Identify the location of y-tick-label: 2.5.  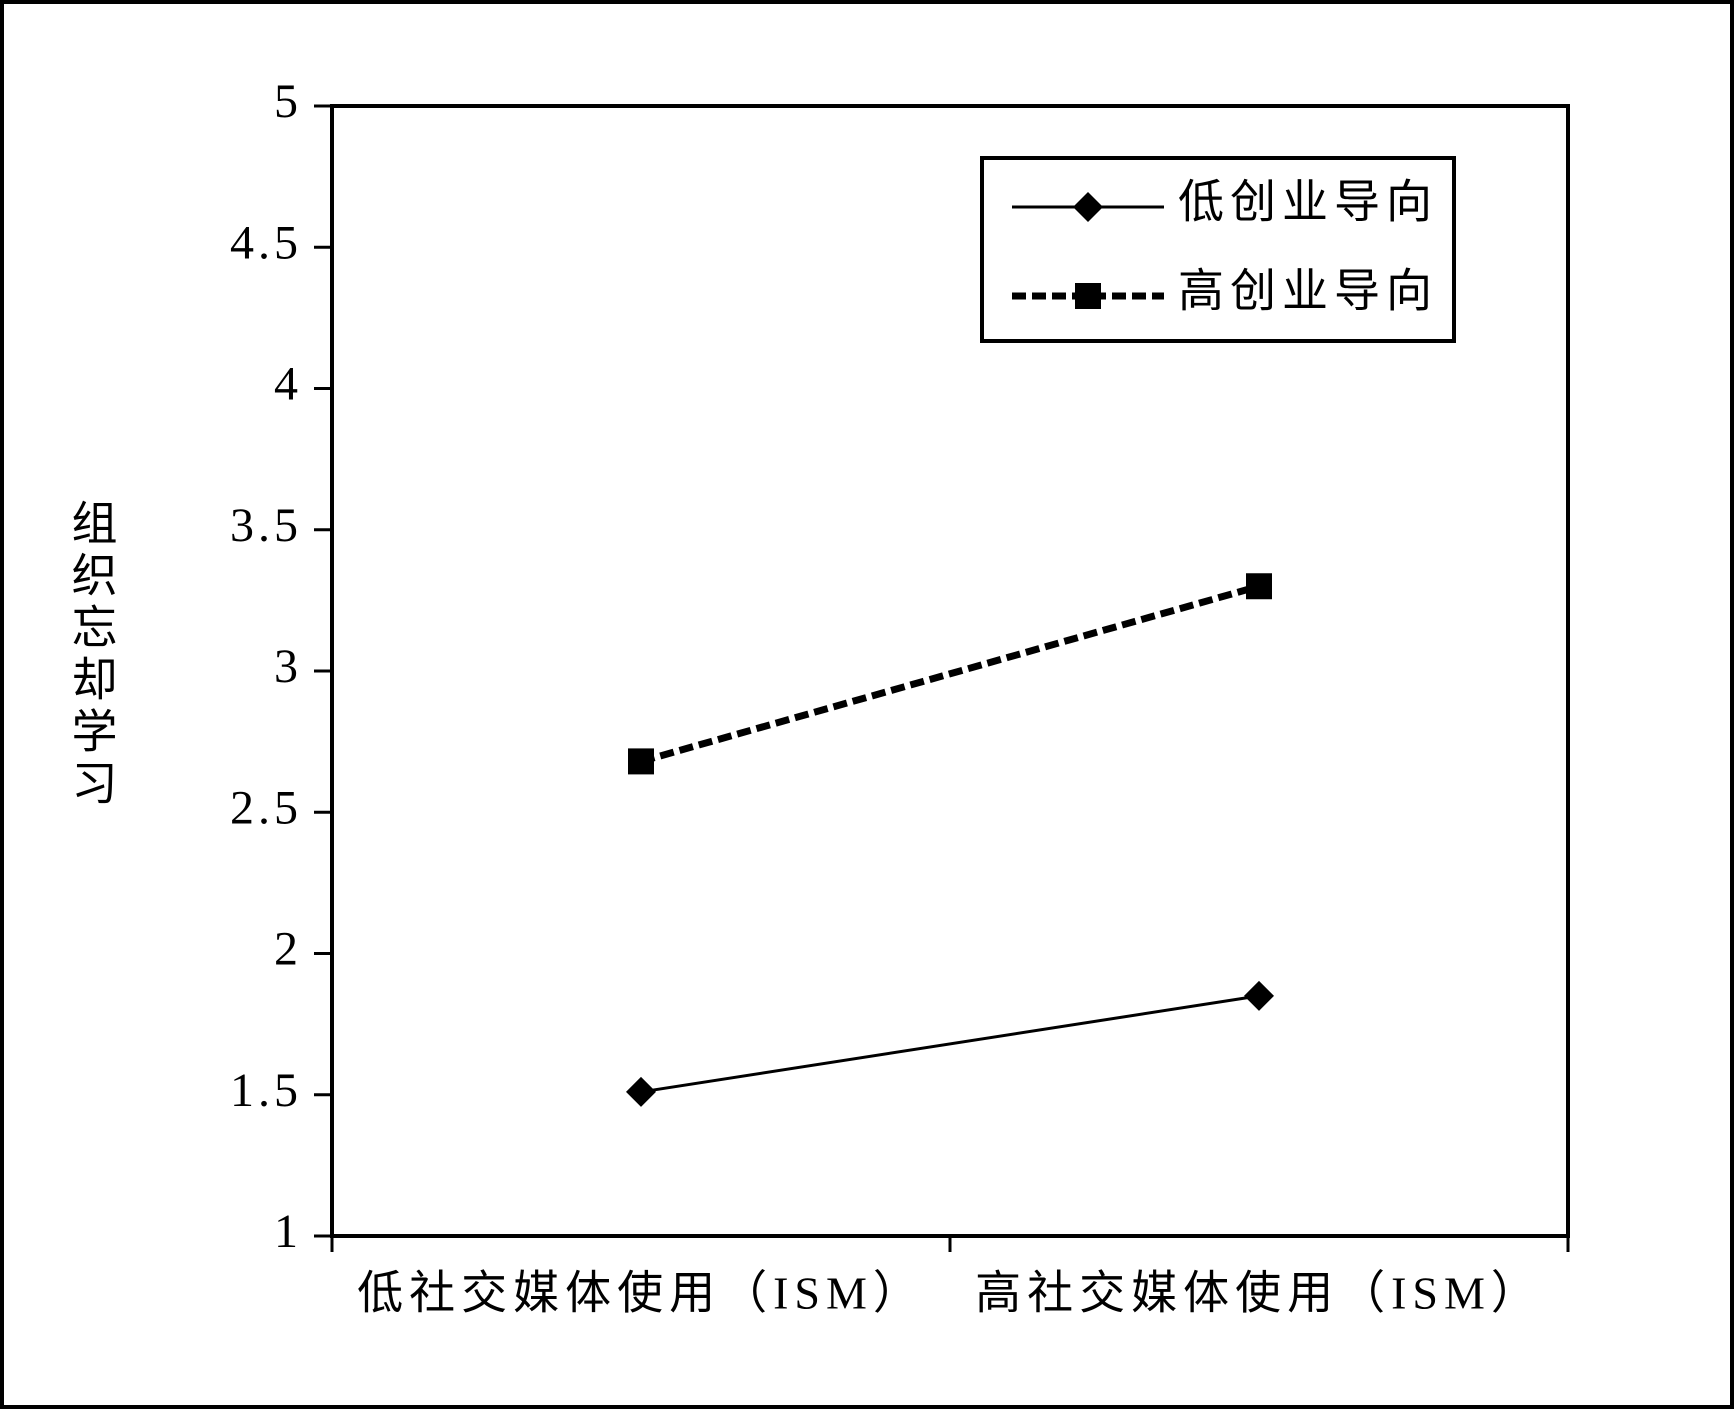
(266, 807).